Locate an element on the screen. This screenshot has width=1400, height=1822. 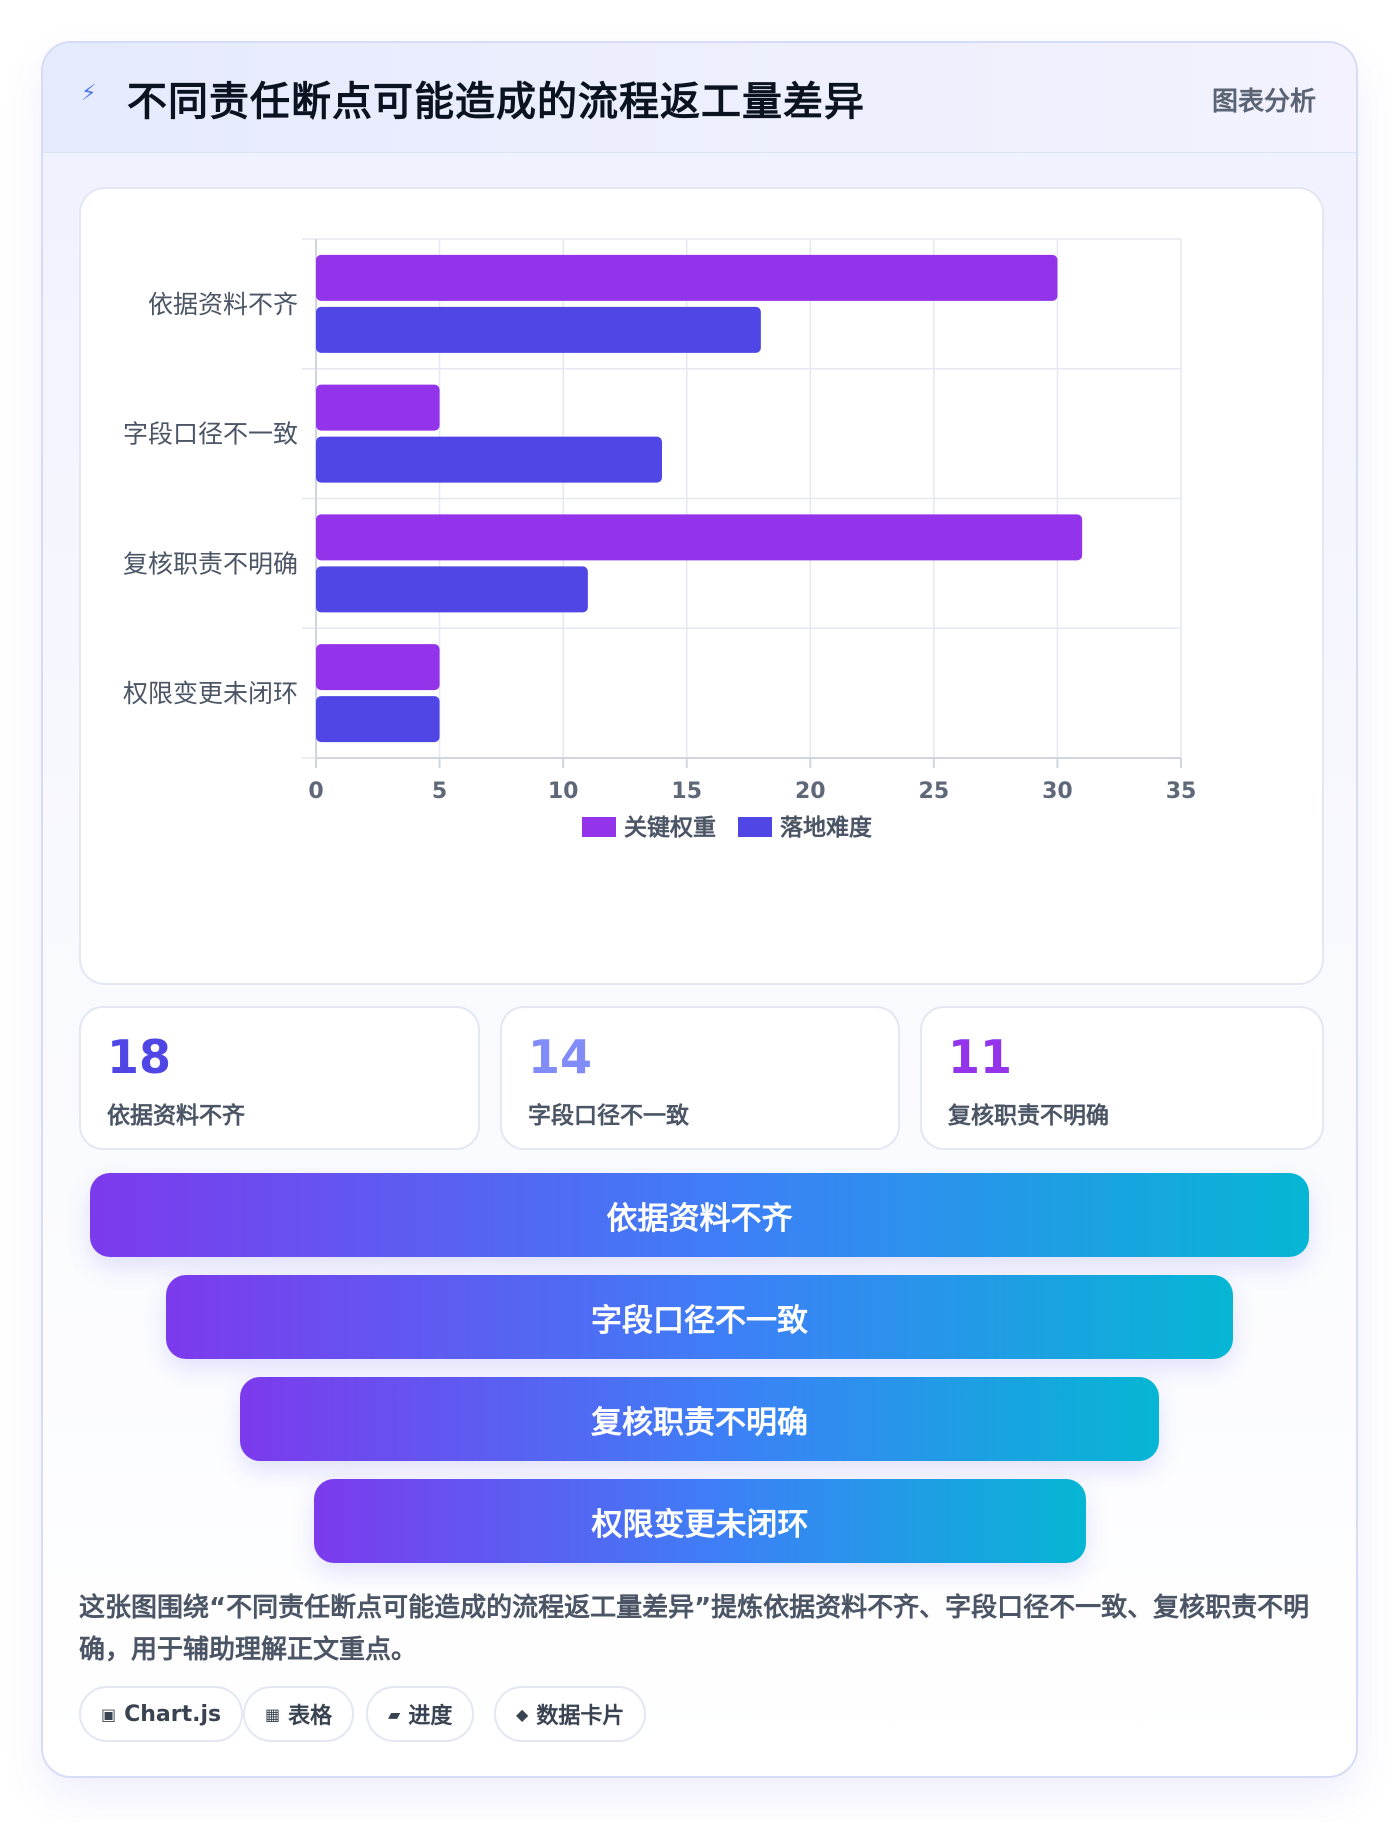
stat-label: 依据资料不齐 is located at coordinates (176, 1116).